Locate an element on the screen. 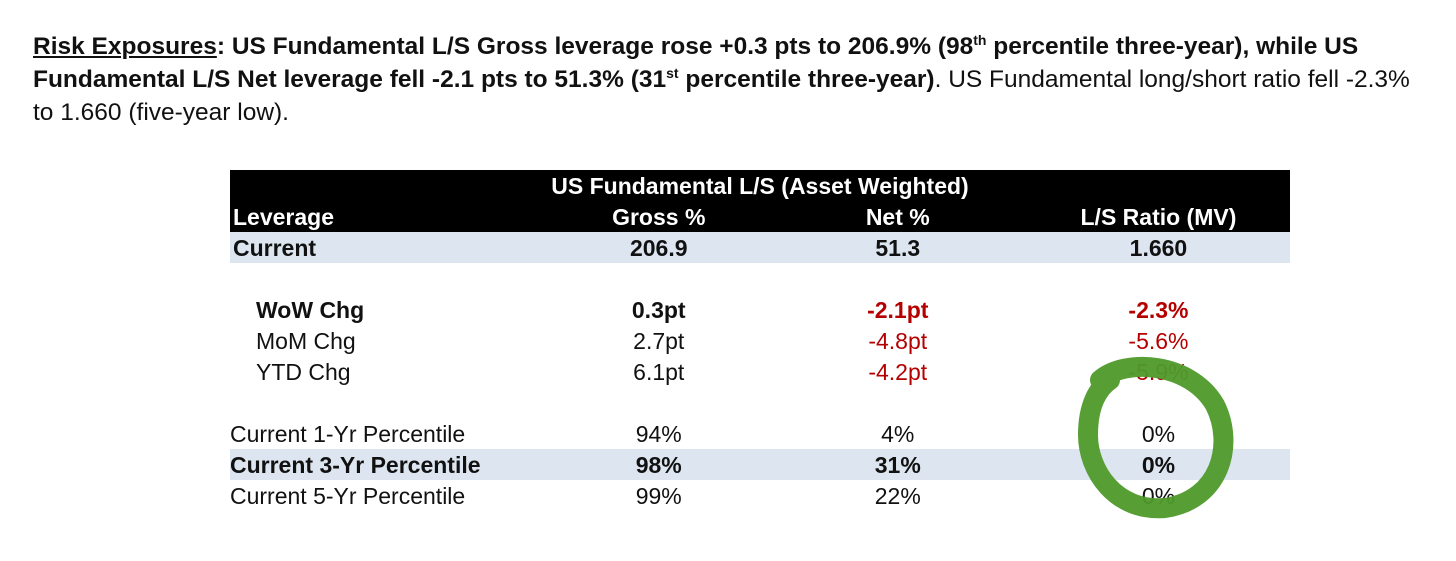  table-row-mom: MoM Chg 2.7pt -4.8pt -5.6% is located at coordinates (760, 340).